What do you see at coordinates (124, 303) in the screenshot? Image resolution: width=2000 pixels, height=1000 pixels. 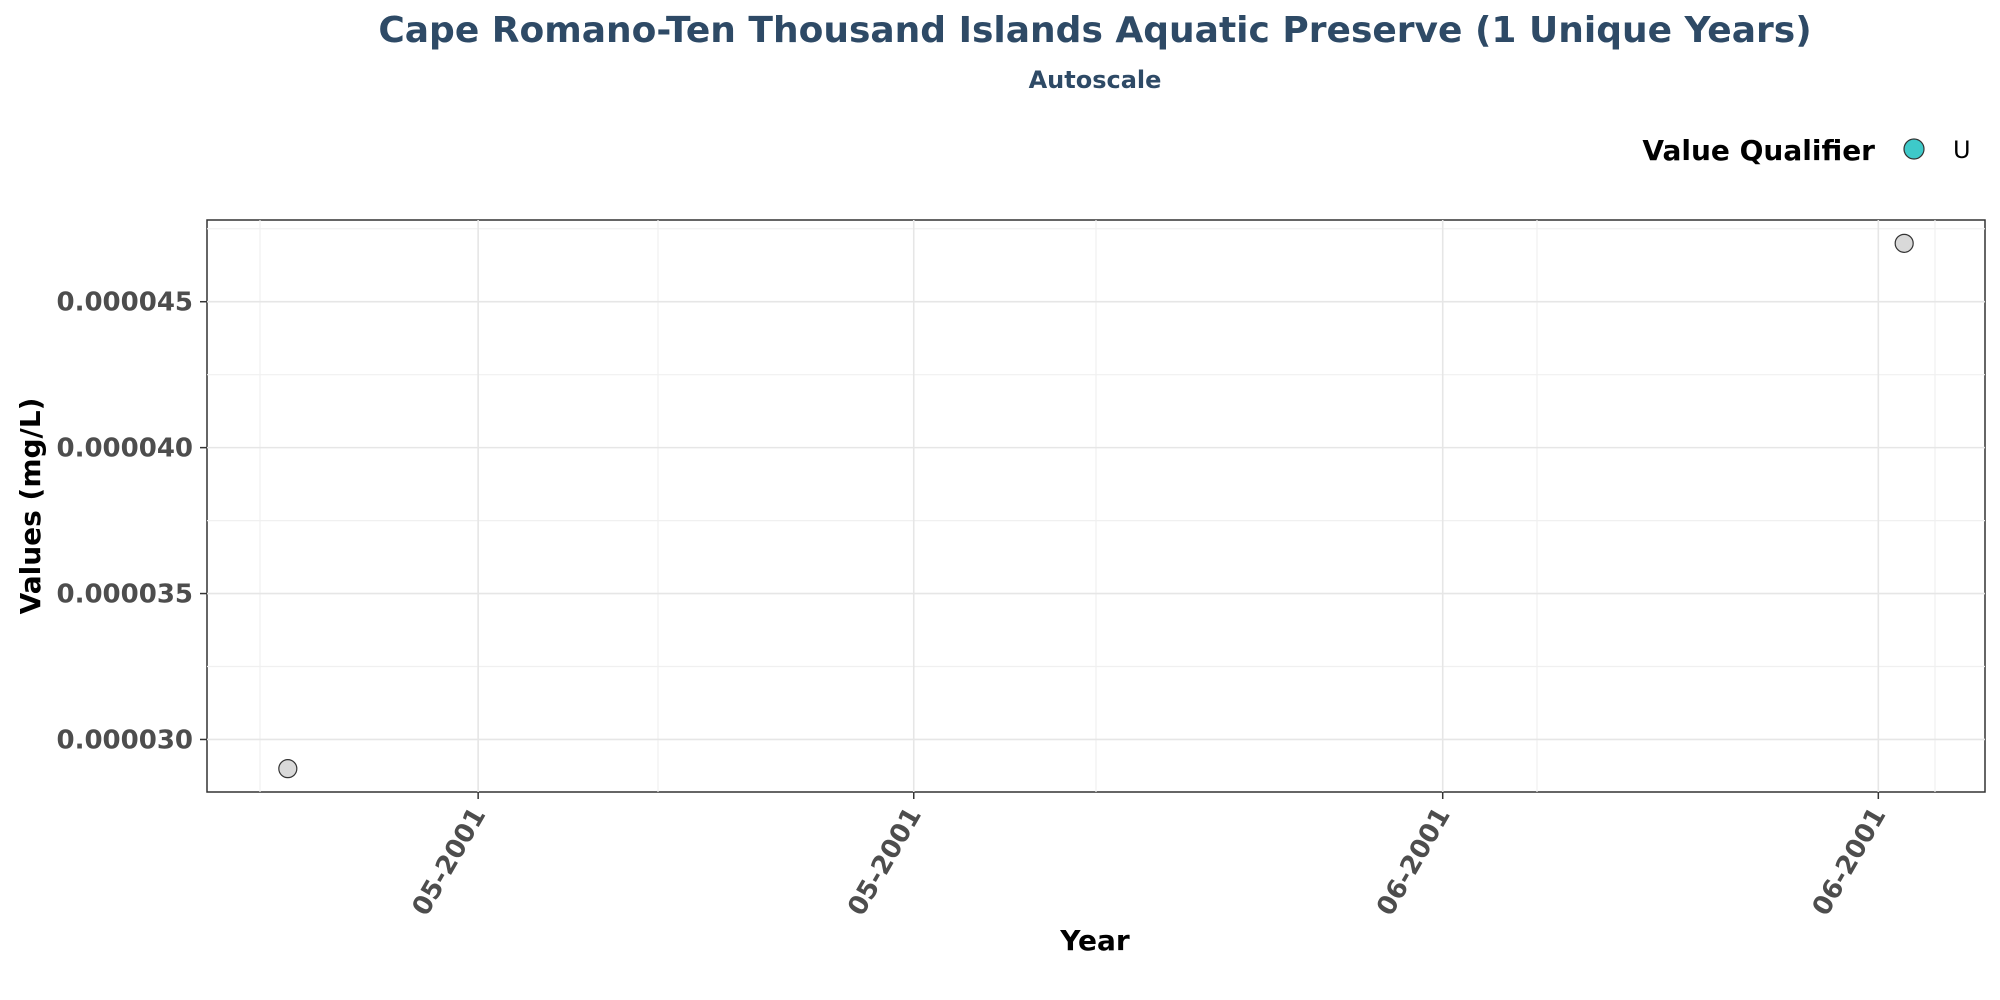 I see `y-tick-label: 0.000045` at bounding box center [124, 303].